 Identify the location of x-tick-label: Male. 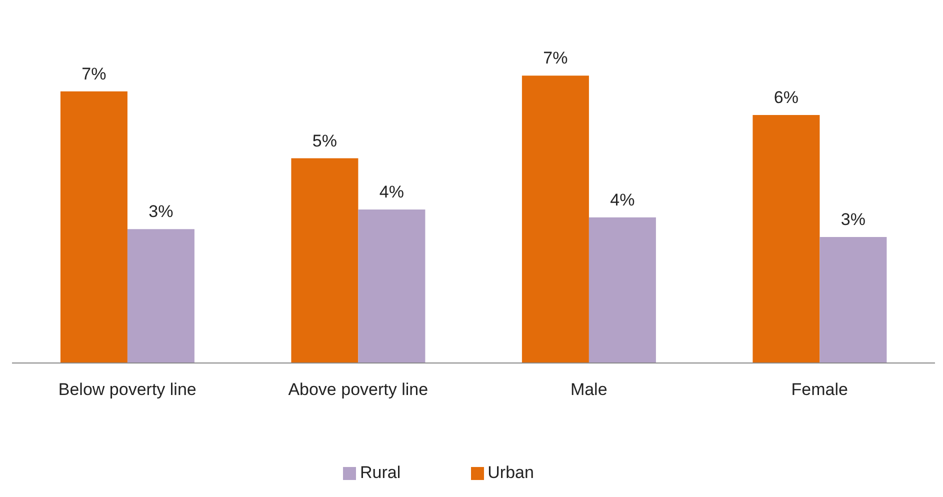
(589, 390).